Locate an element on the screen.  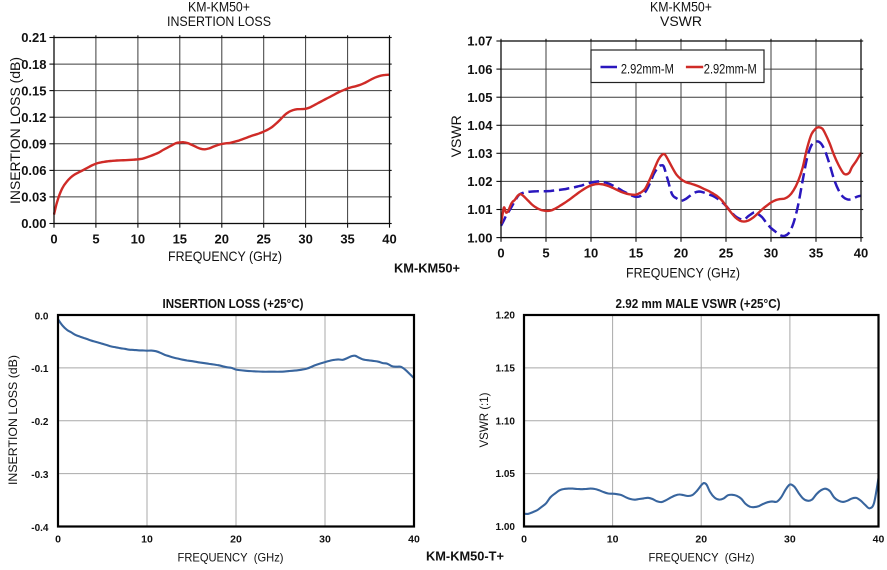
svg-text: 0.06 is located at coordinates (33, 170).